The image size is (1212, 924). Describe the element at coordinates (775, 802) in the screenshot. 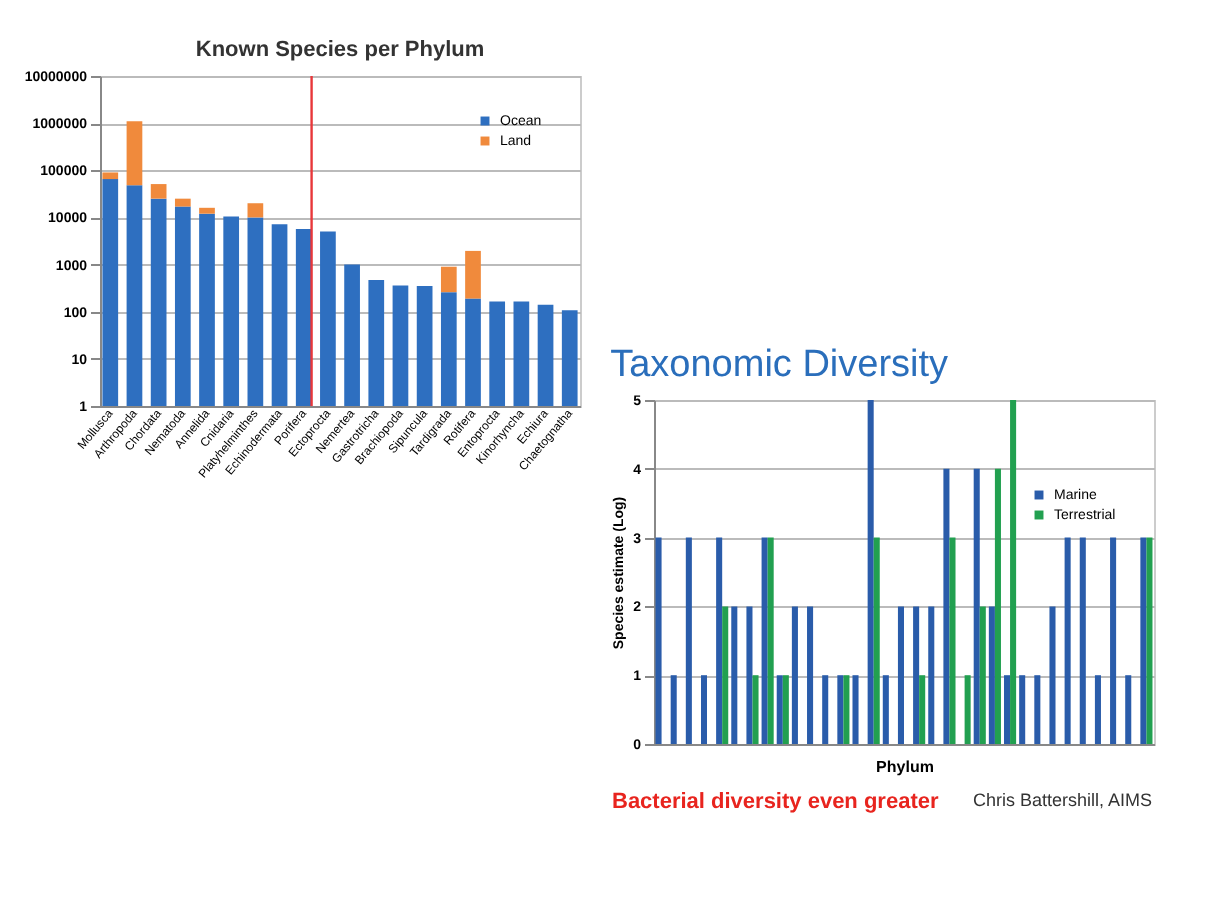

I see `text: Bacterial diversity even greater` at that location.